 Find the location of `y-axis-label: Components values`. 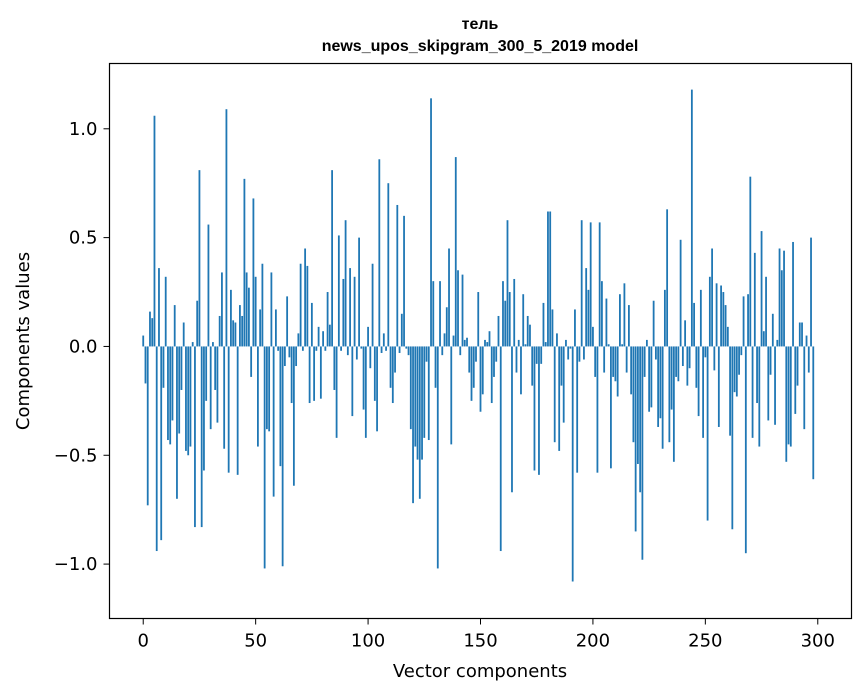

y-axis-label: Components values is located at coordinates (23, 341).